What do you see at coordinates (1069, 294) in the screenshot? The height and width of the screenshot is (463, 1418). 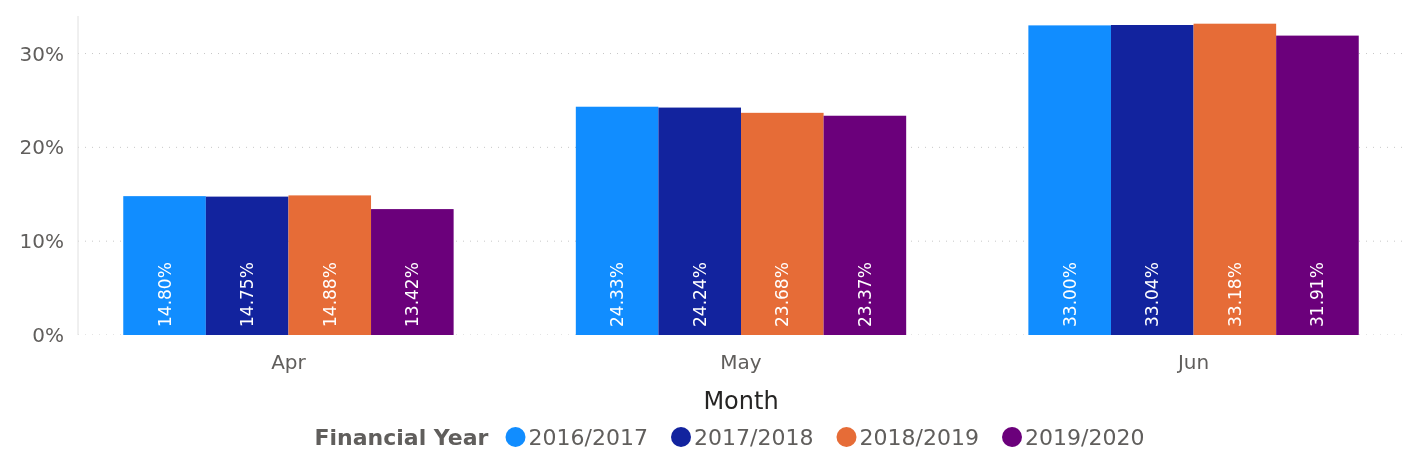 I see `data-label: 33.00%` at bounding box center [1069, 294].